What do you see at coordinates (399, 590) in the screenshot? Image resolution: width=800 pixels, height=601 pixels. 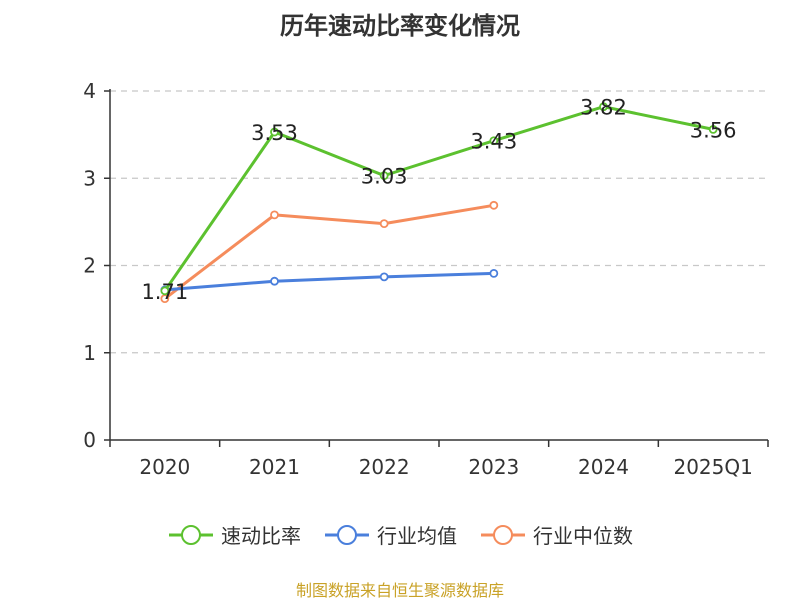 I see `data-source-note: 制图数据来自恒生聚源数据库` at bounding box center [399, 590].